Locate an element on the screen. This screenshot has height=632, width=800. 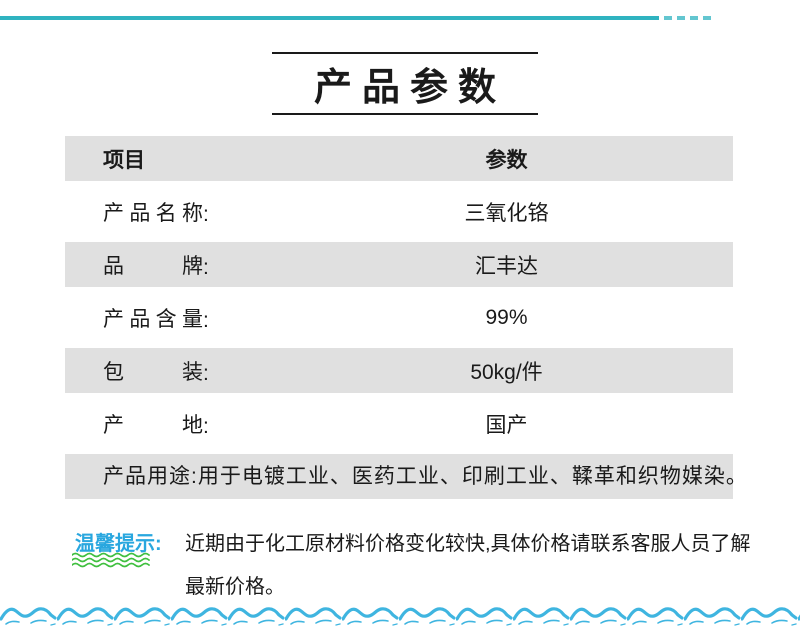
row-label: 产品含量: is located at coordinates (172, 318).